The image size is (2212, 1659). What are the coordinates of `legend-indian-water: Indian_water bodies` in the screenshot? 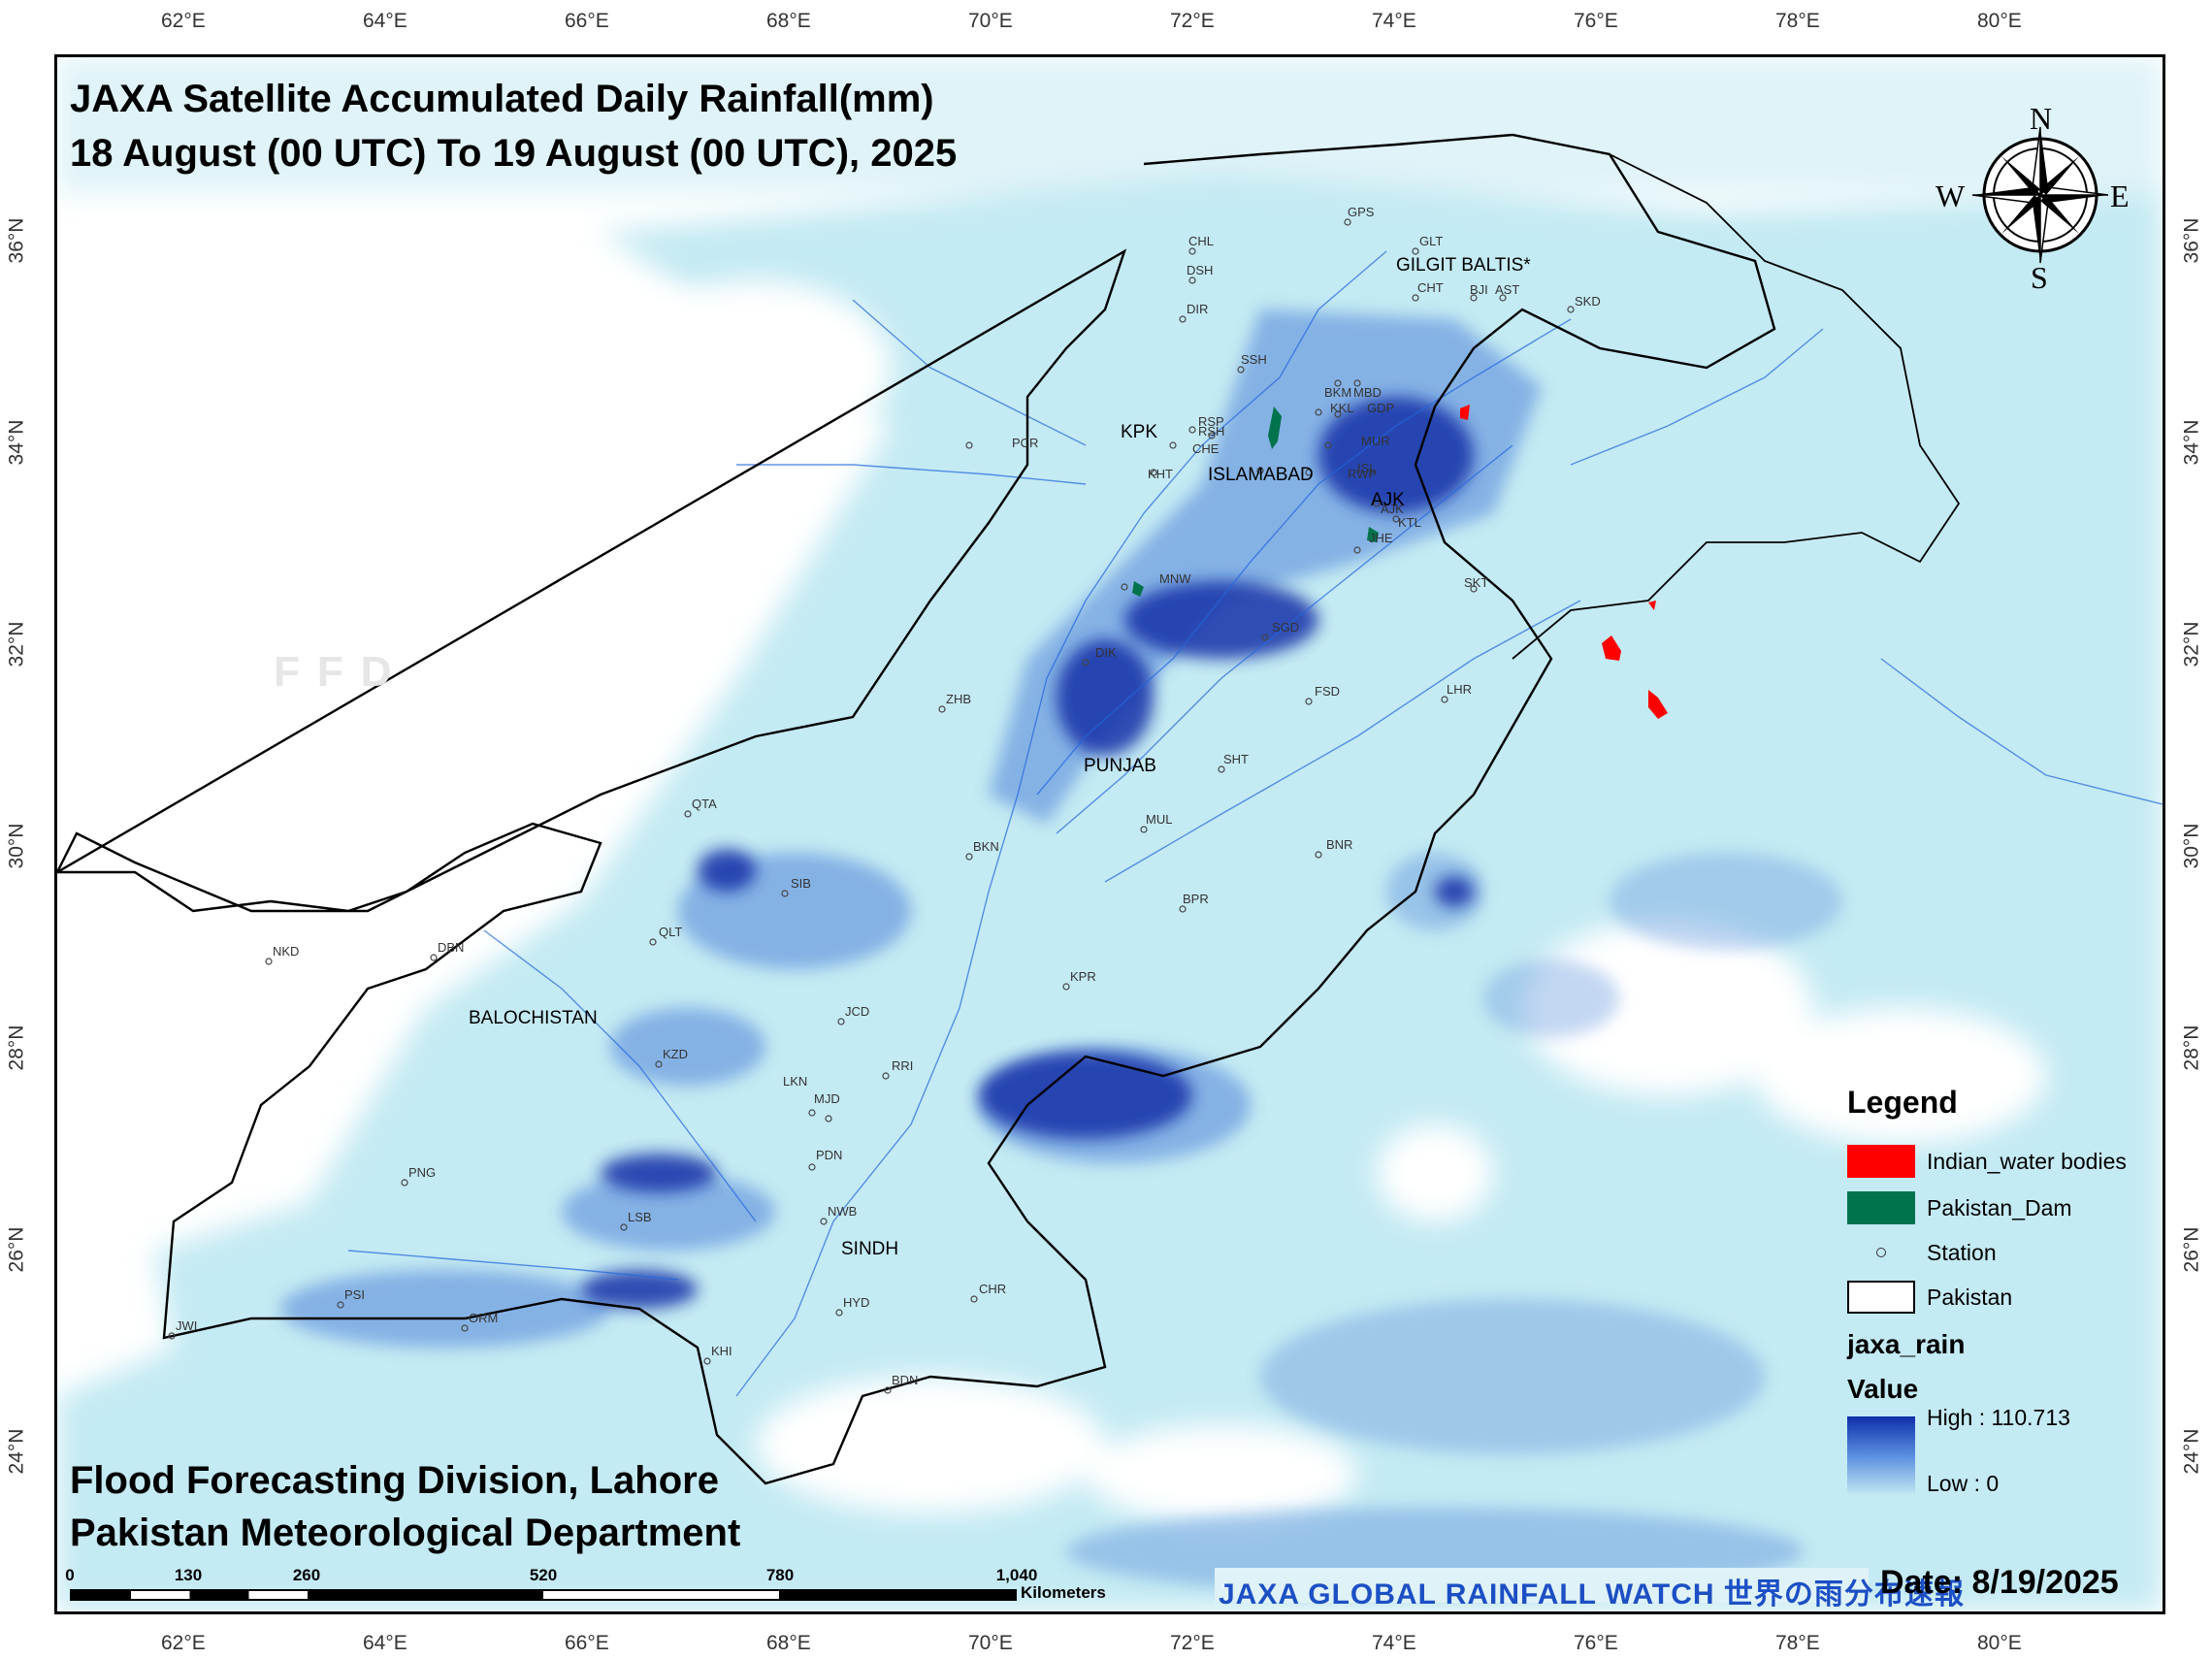 It's located at (2006, 1161).